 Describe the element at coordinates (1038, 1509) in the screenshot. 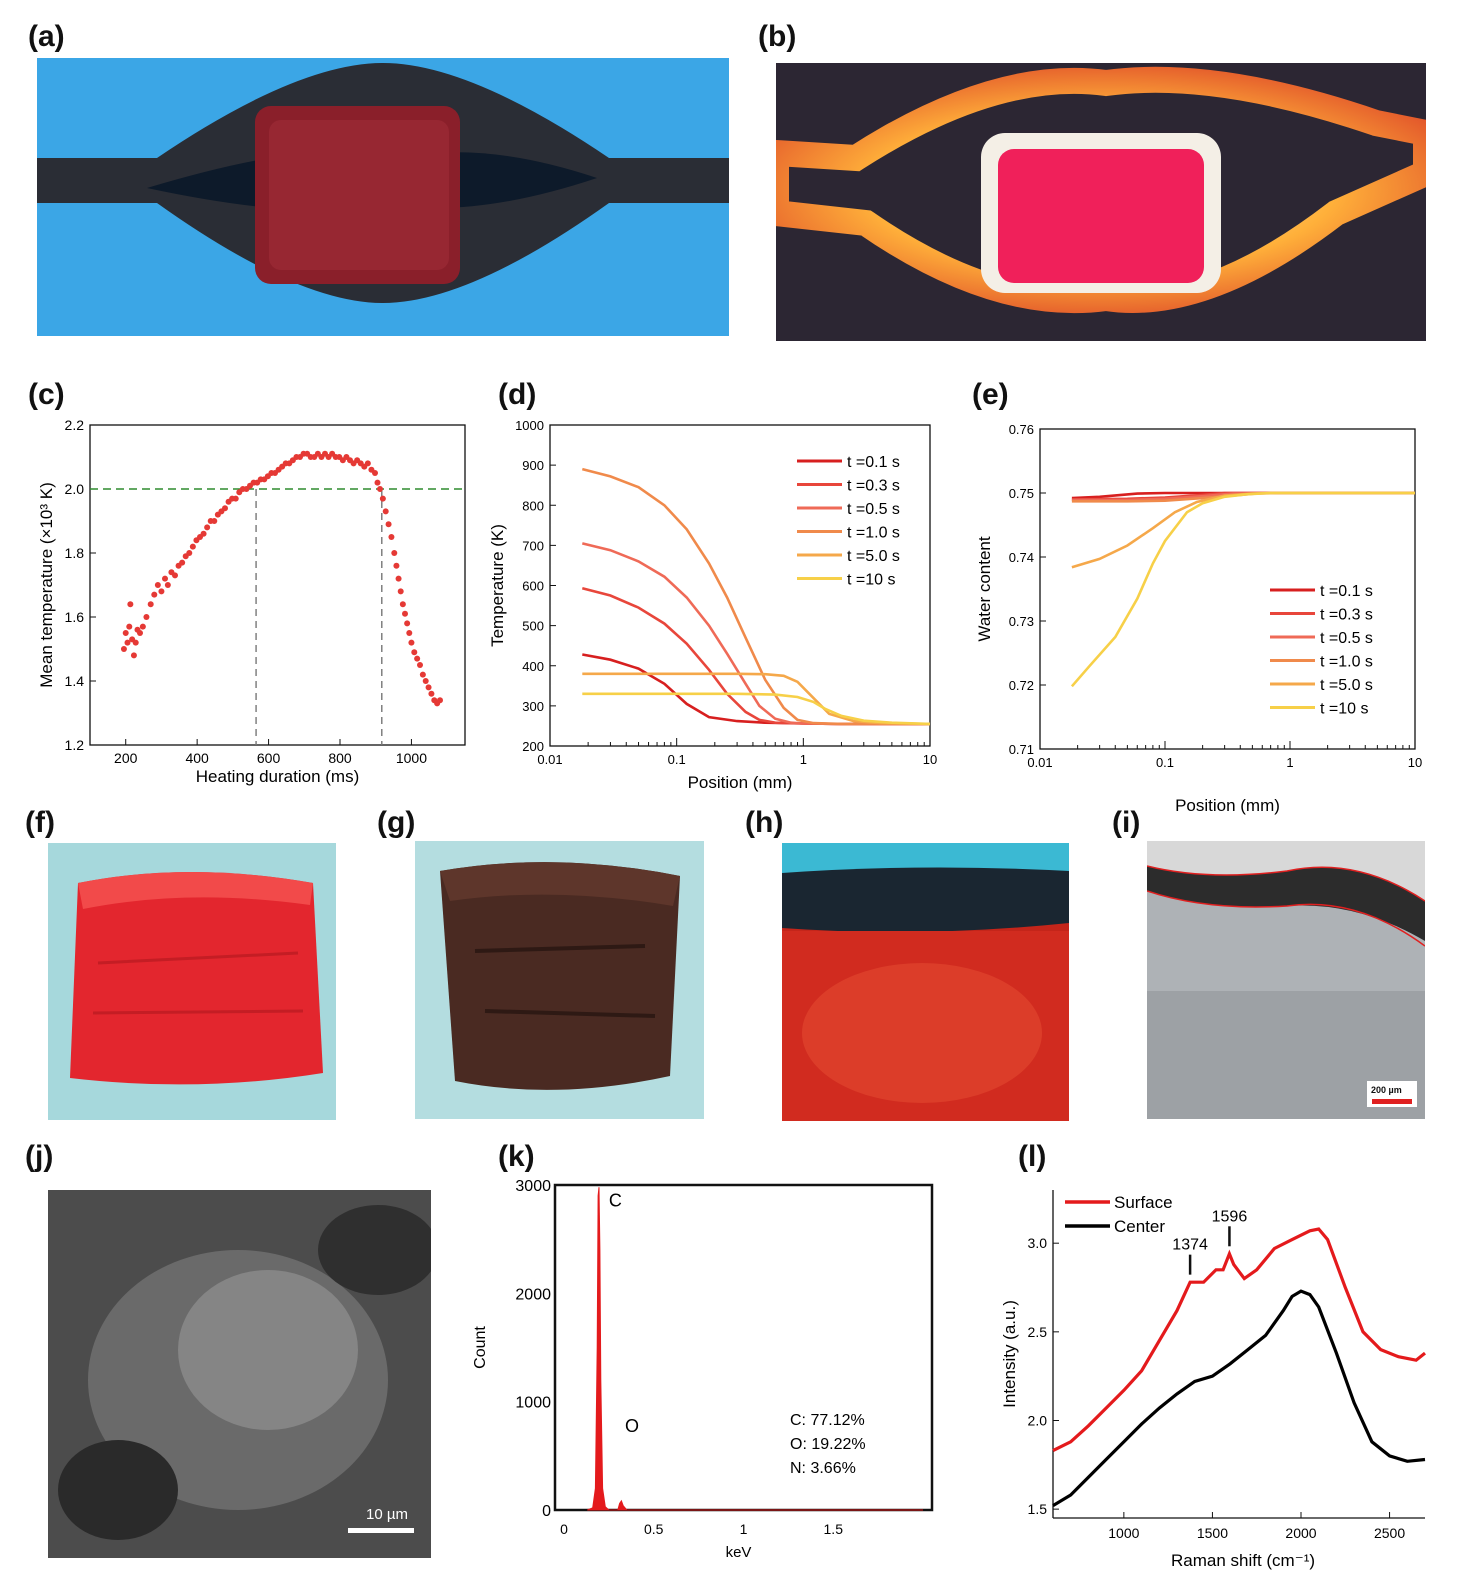

I see `y-tick-label: 1.5` at that location.